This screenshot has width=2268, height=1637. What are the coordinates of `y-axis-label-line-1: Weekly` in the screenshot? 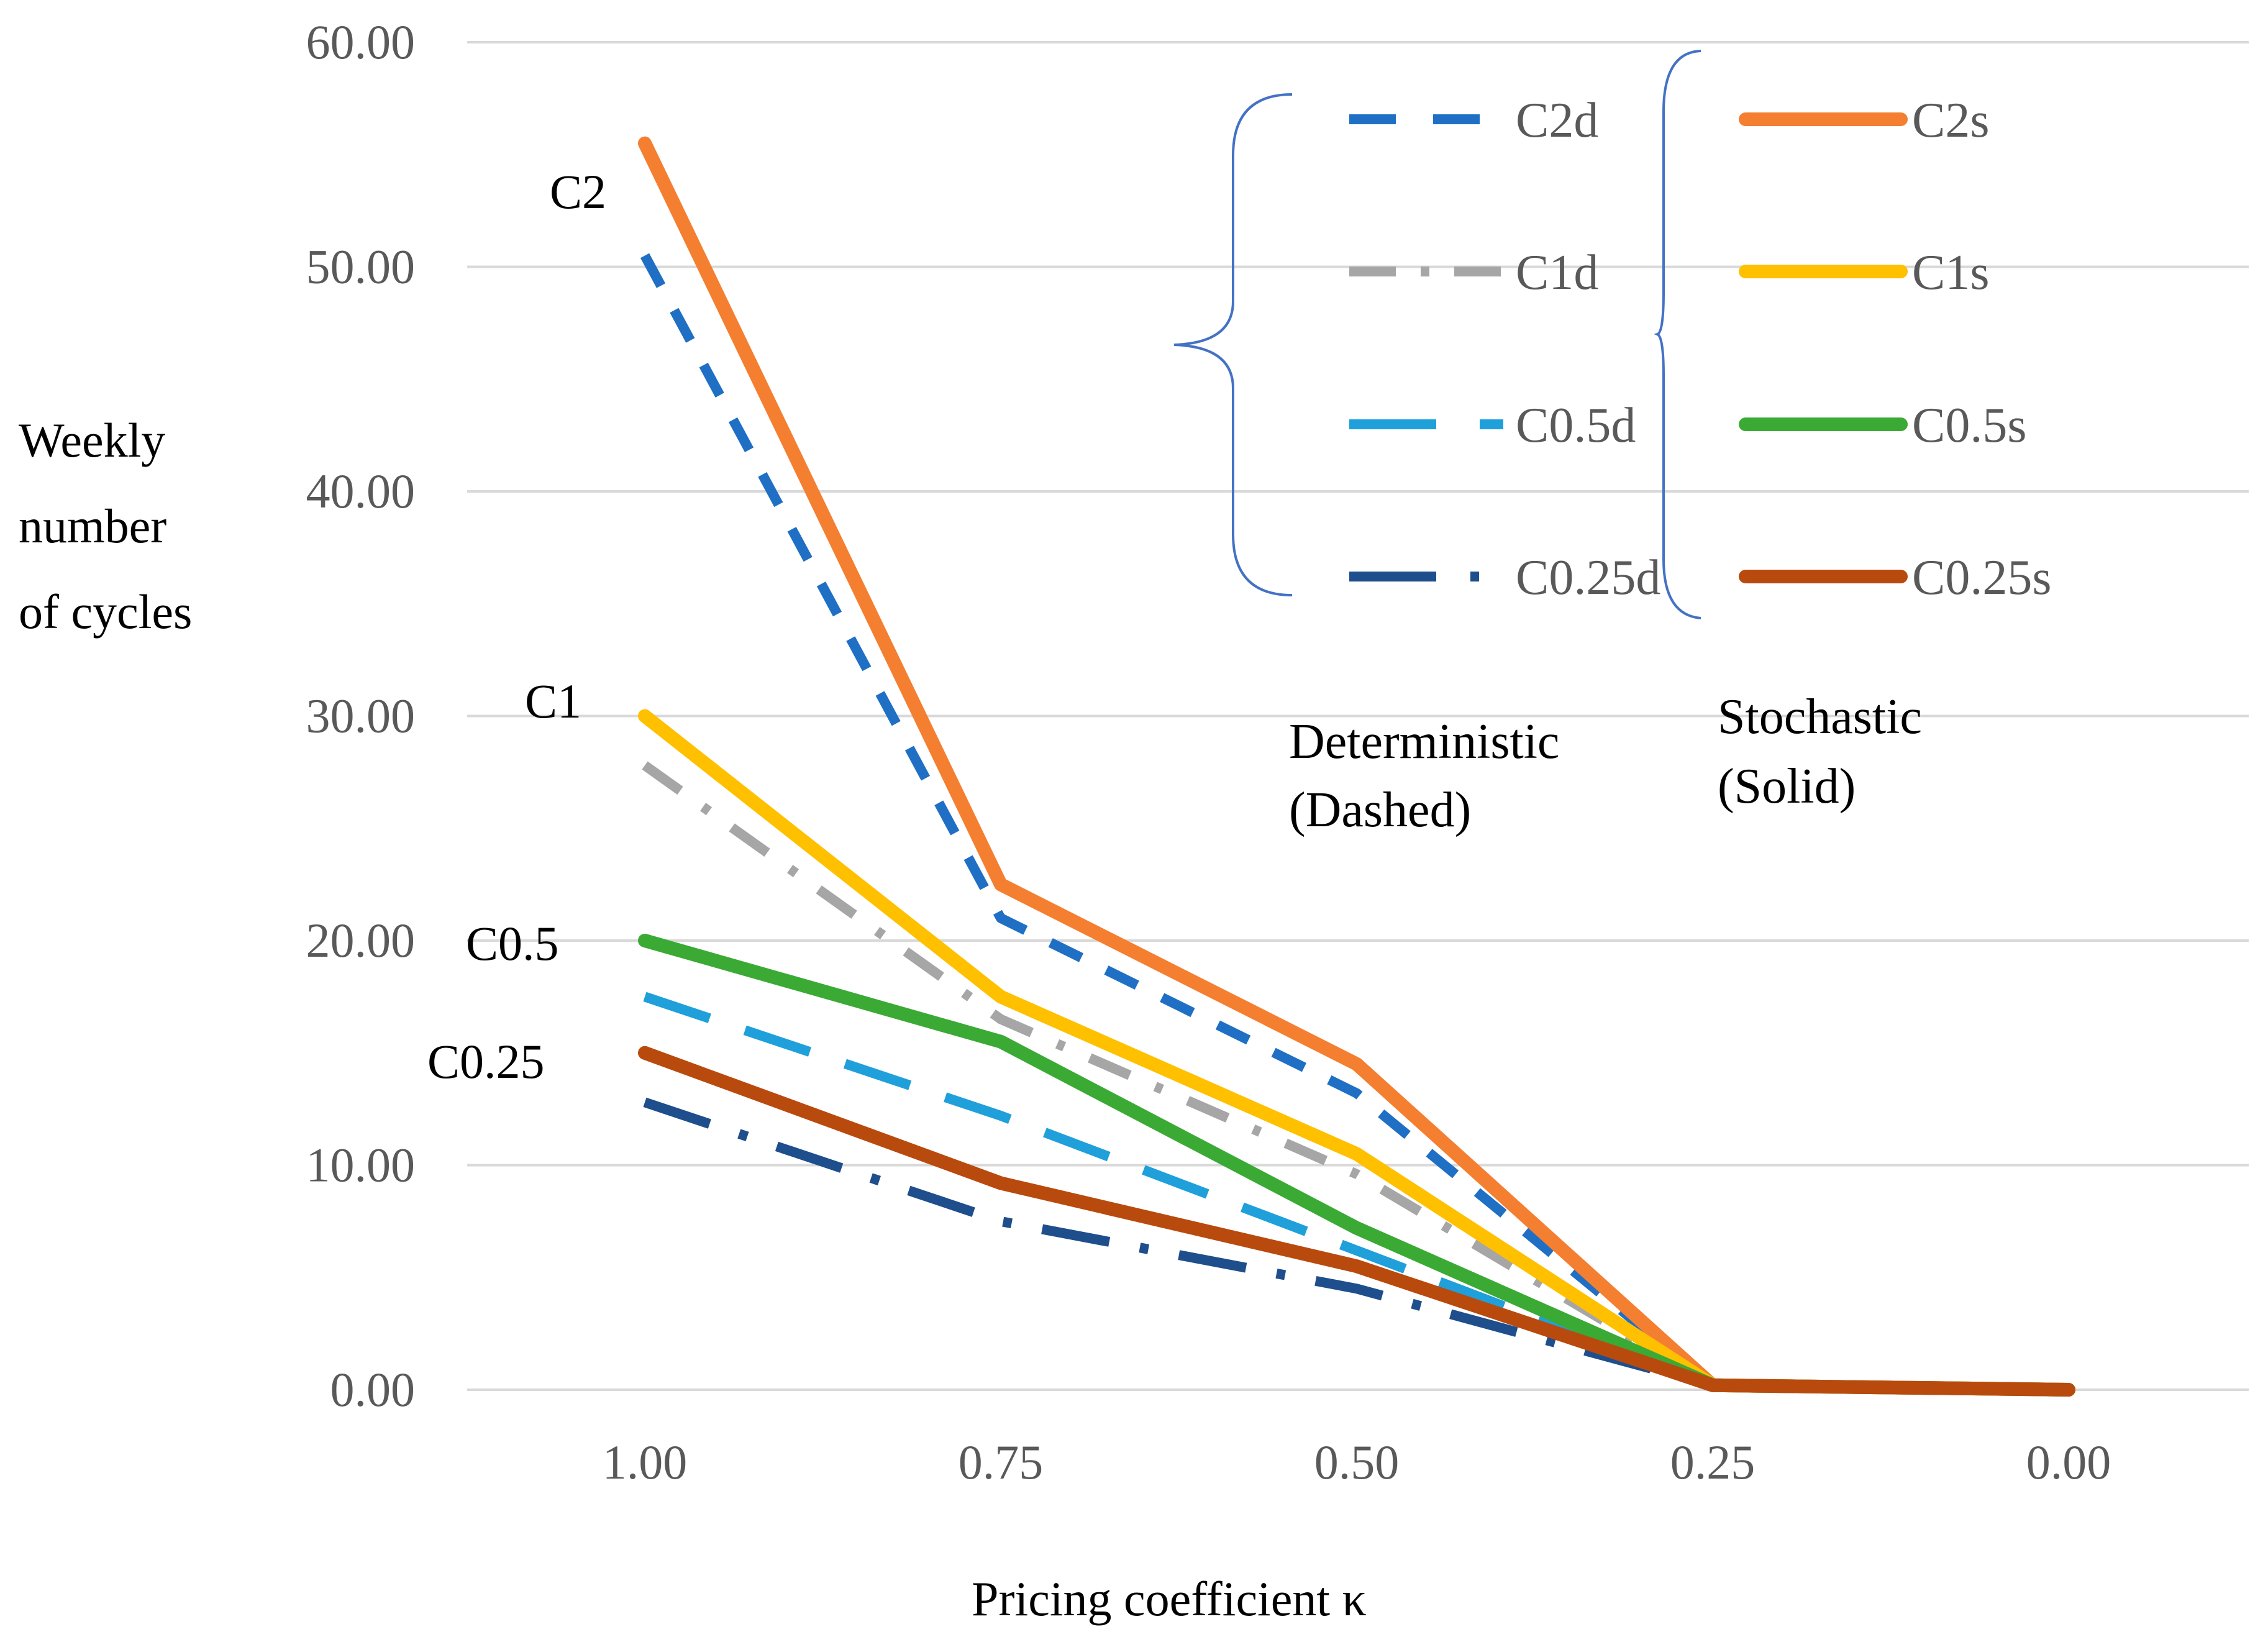 It's located at (92, 440).